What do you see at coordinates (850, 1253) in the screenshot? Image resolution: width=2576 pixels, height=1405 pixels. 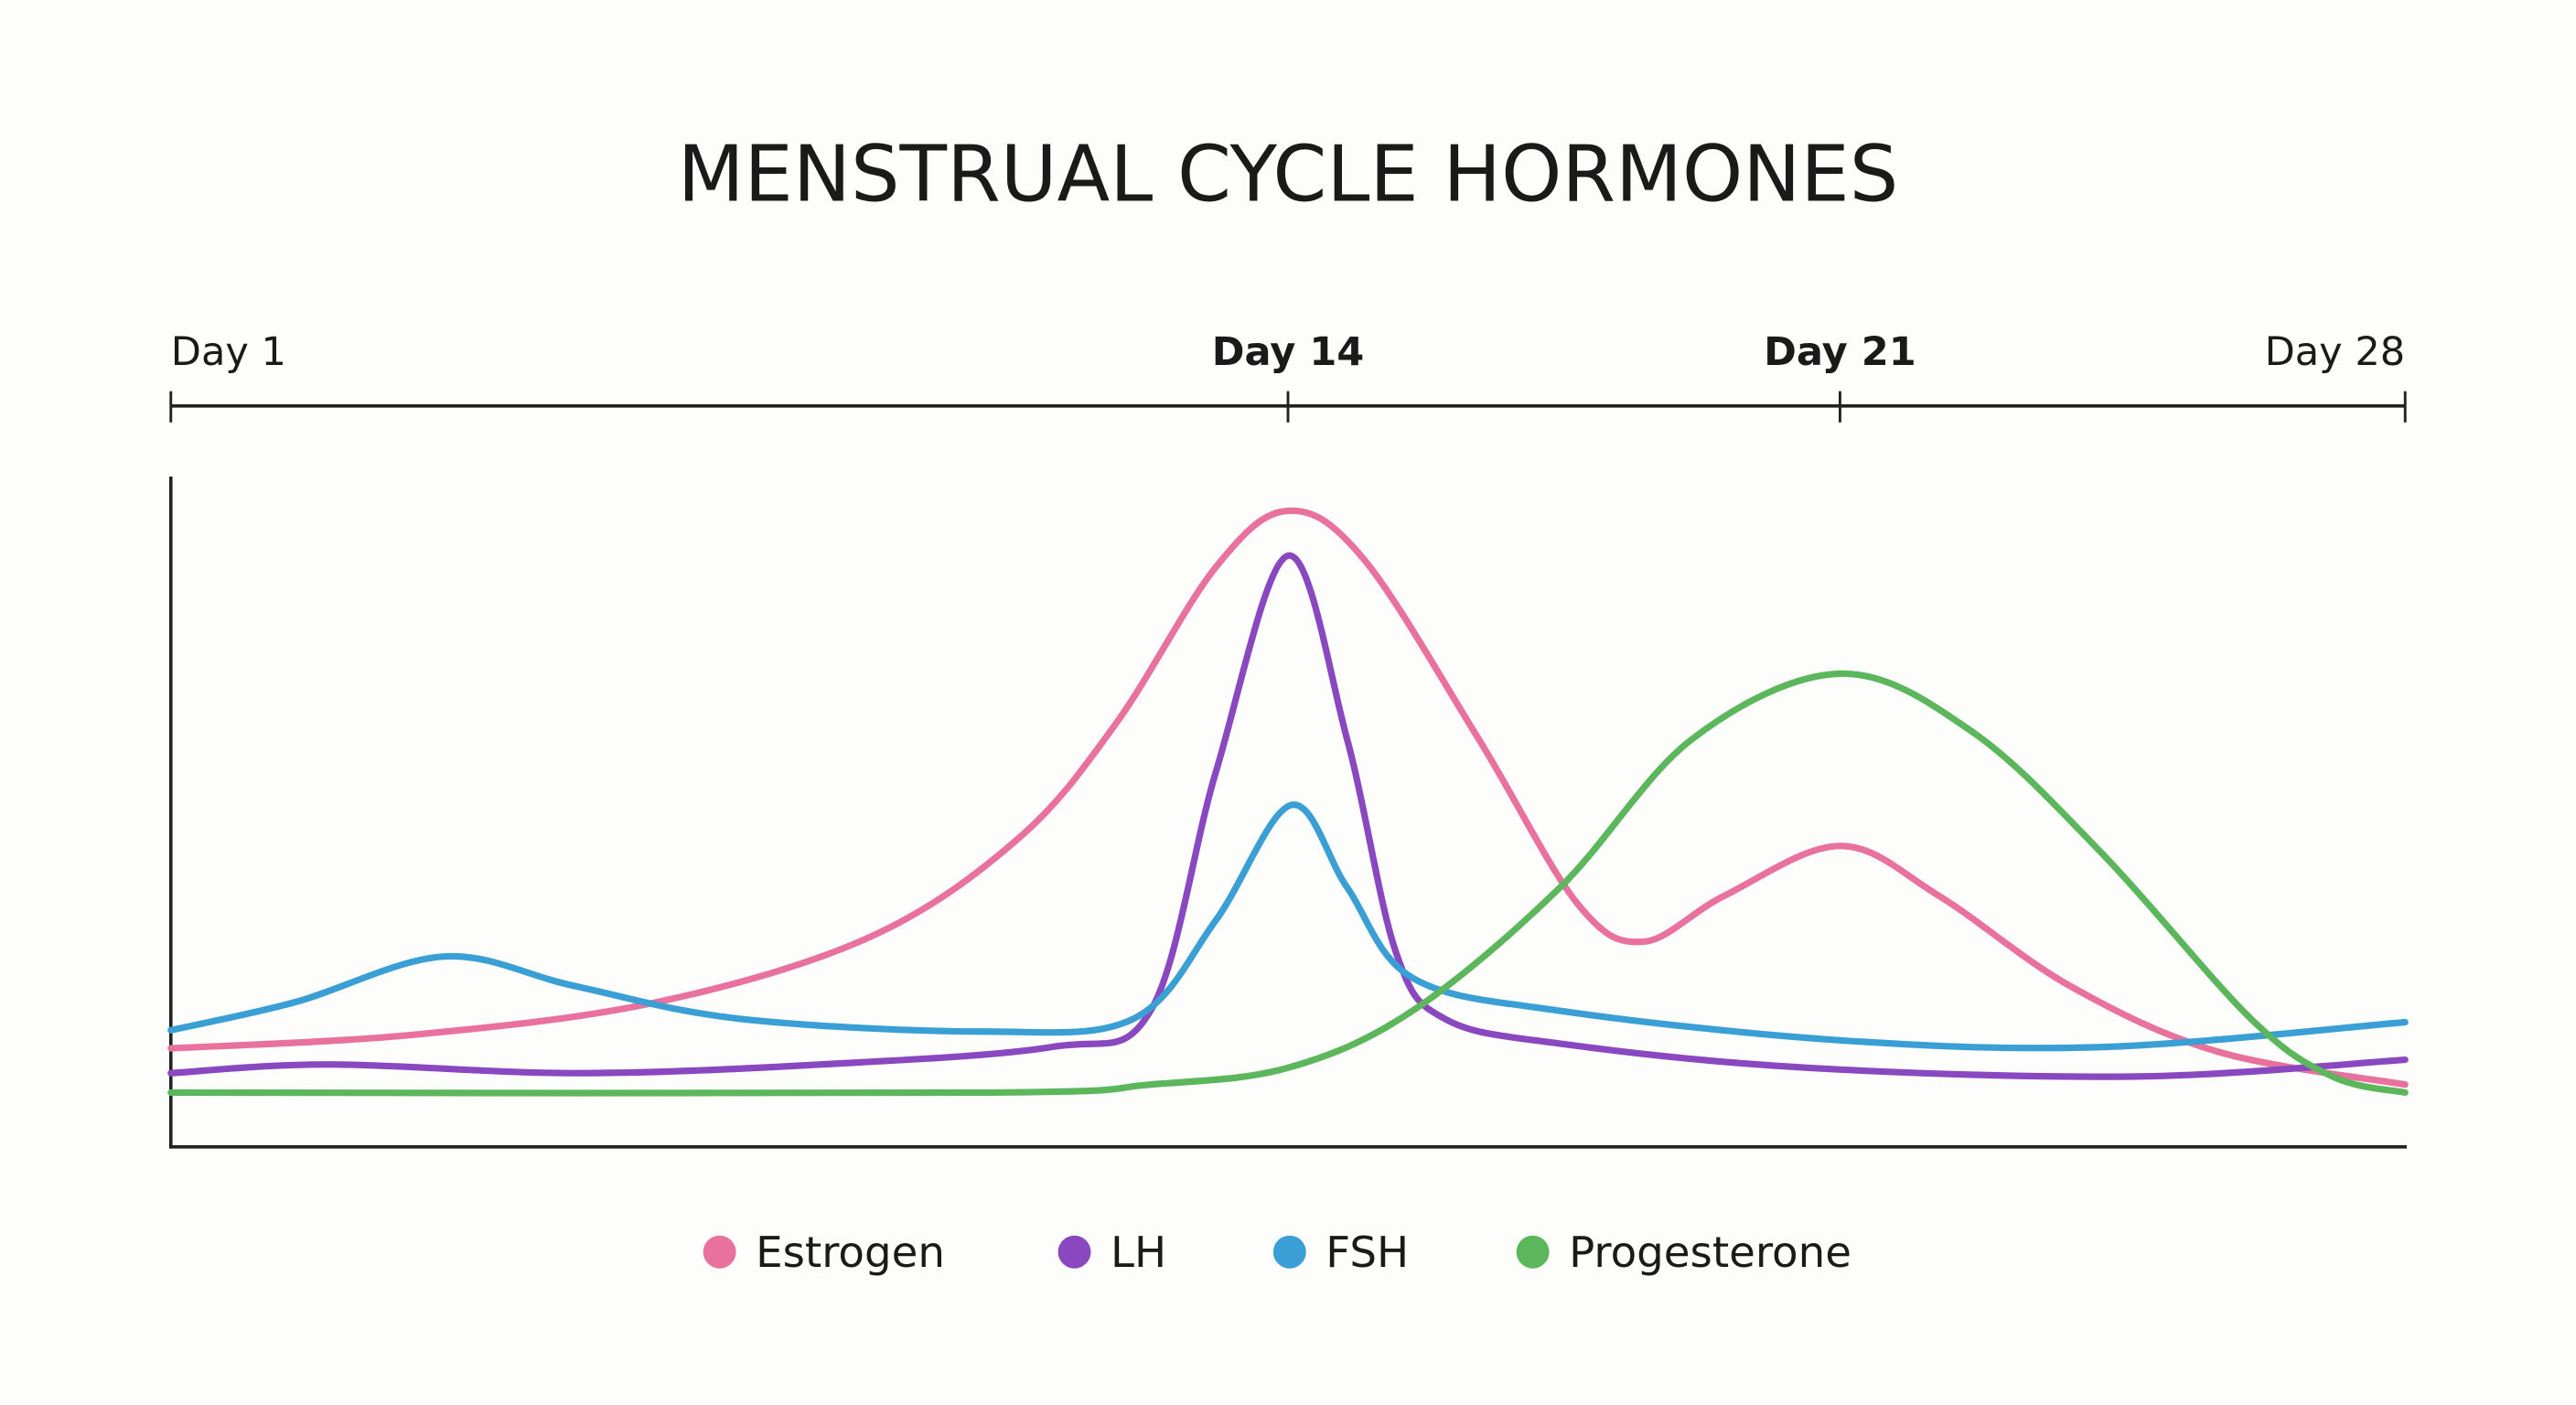 I see `legend-label: Estrogen` at bounding box center [850, 1253].